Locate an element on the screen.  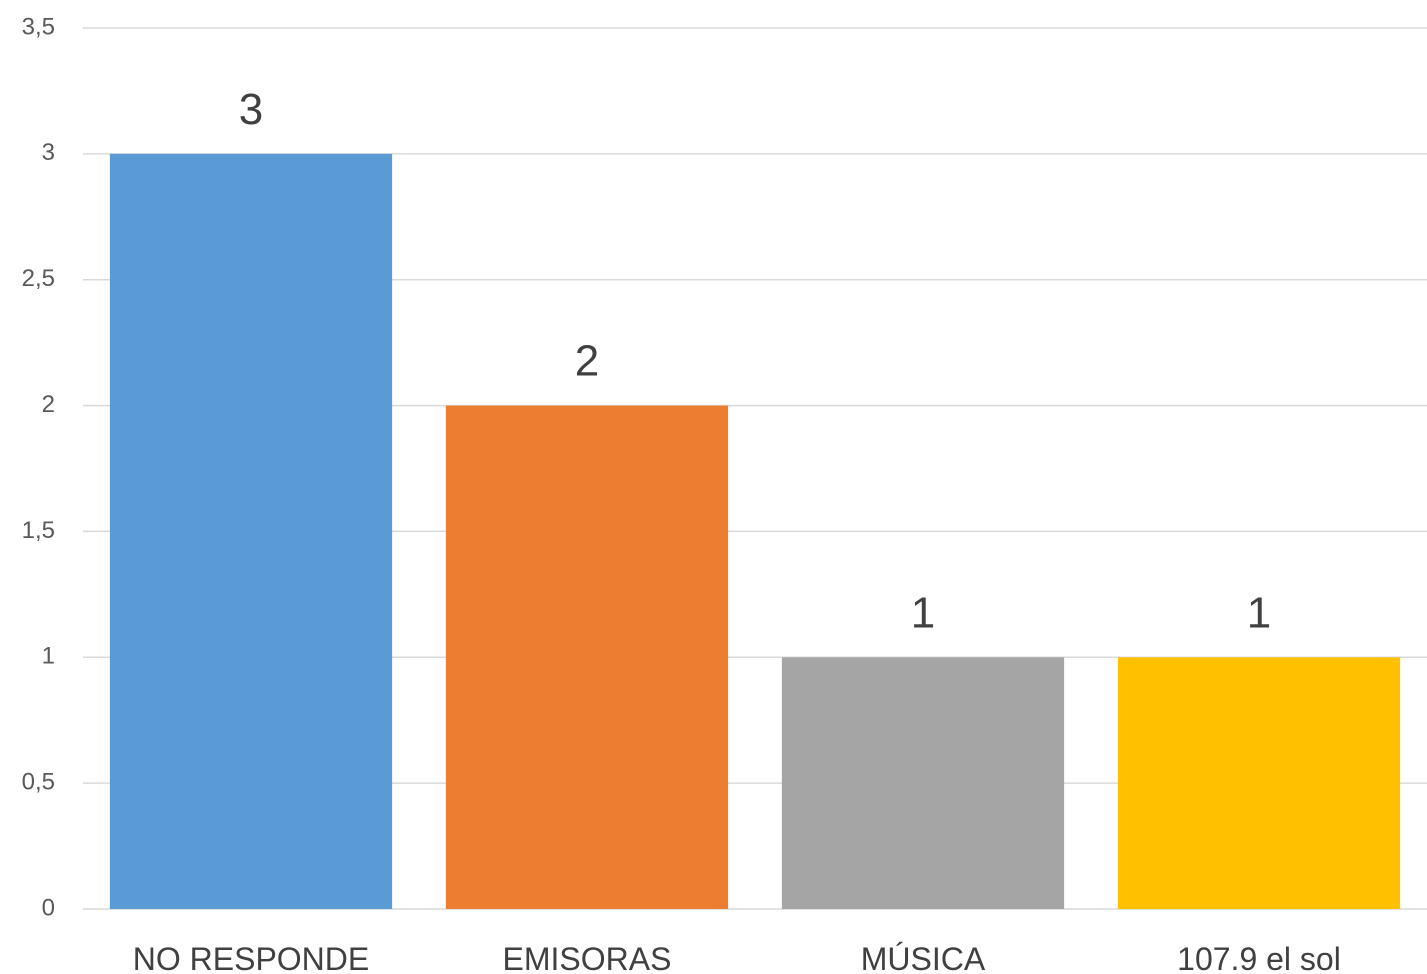
y-tick-label: 1 is located at coordinates (48, 656).